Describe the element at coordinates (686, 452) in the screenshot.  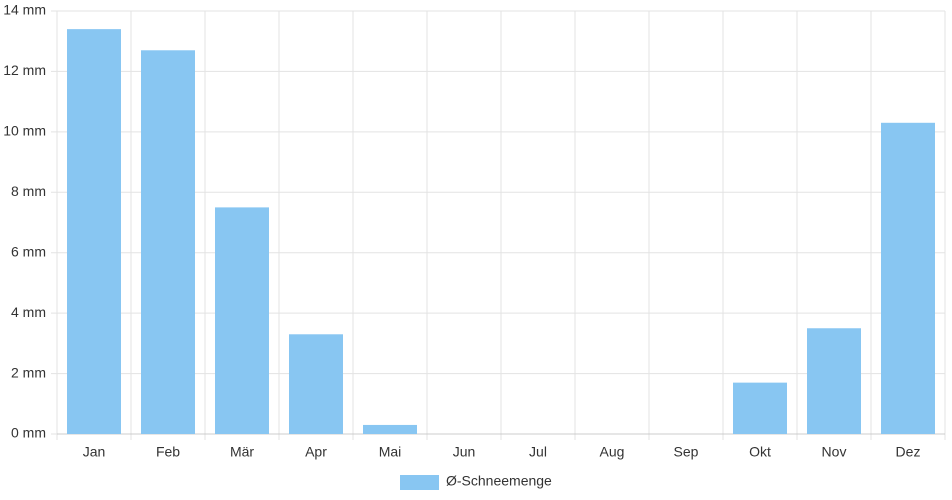
I see `x-tick-label: Sep` at that location.